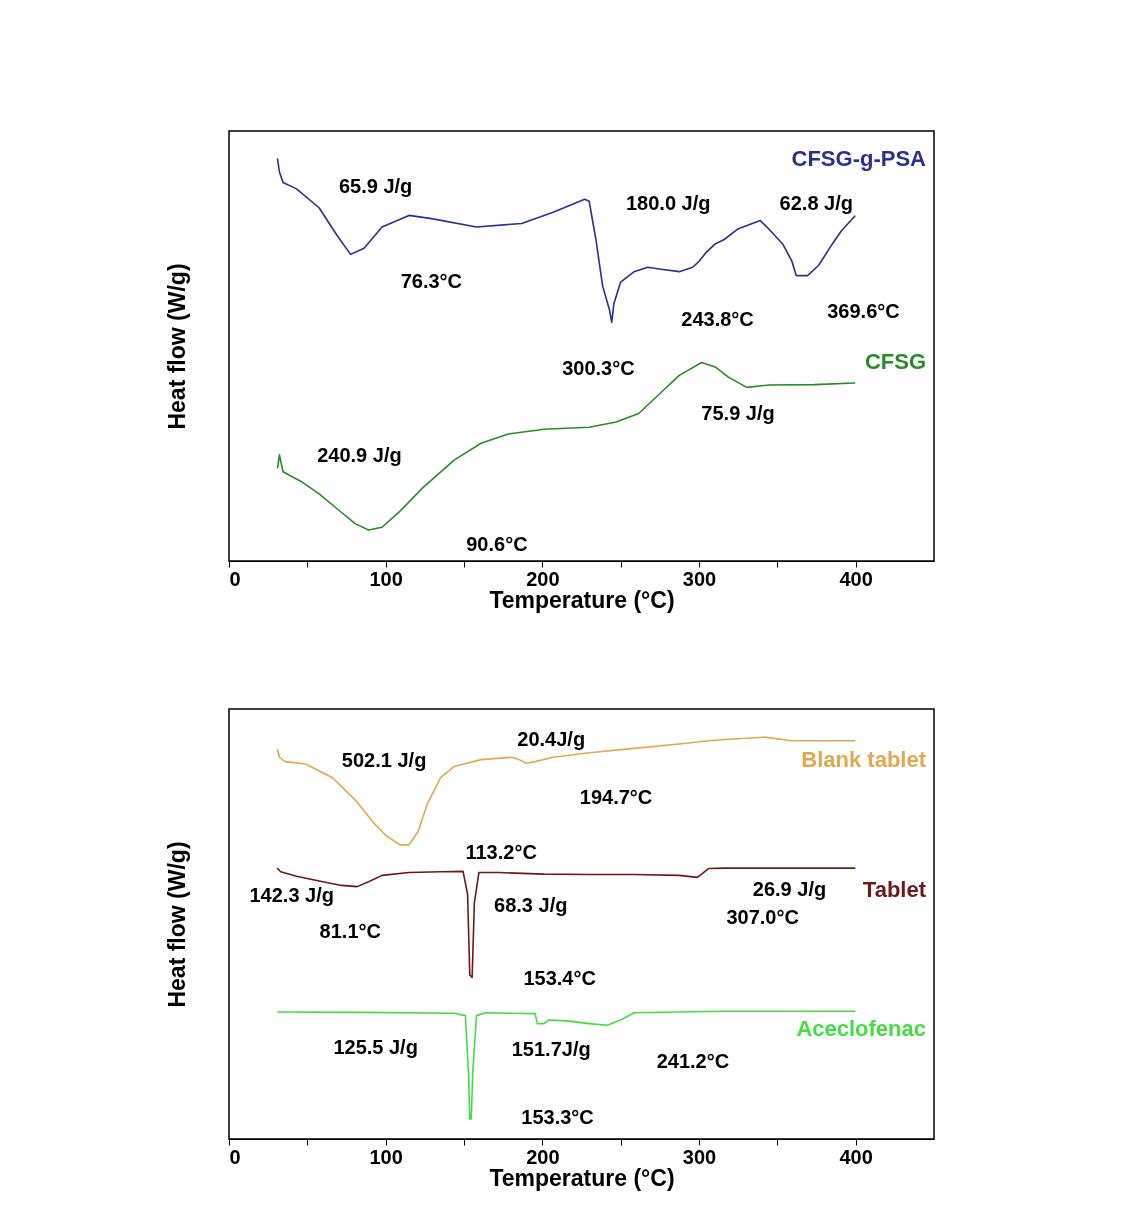 This screenshot has height=1232, width=1136. I want to click on annotation: 20.4J/g, so click(551, 739).